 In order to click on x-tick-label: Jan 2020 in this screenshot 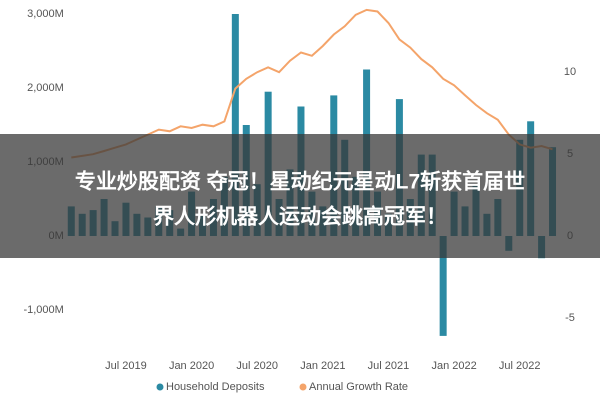, I will do `click(191, 366)`.